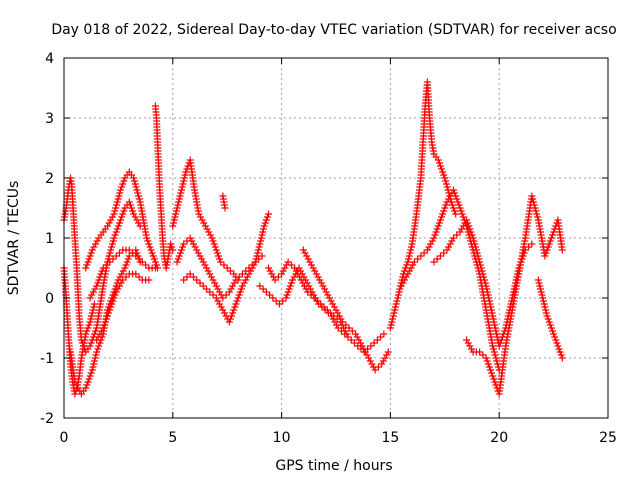 The width and height of the screenshot is (640, 480). Describe the element at coordinates (499, 438) in the screenshot. I see `x-tick-label: 20` at that location.